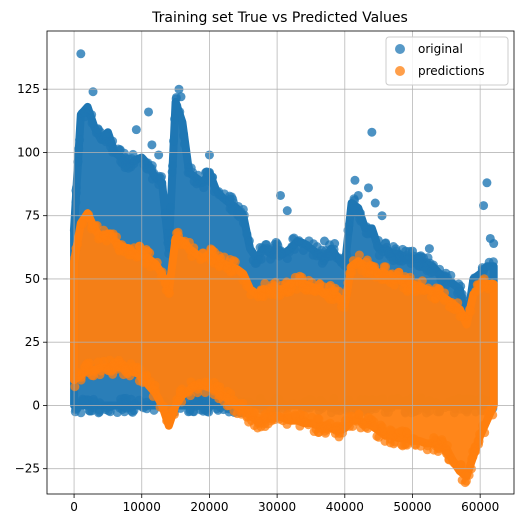  Describe the element at coordinates (142, 507) in the screenshot. I see `x-tick-label: 10000` at that location.